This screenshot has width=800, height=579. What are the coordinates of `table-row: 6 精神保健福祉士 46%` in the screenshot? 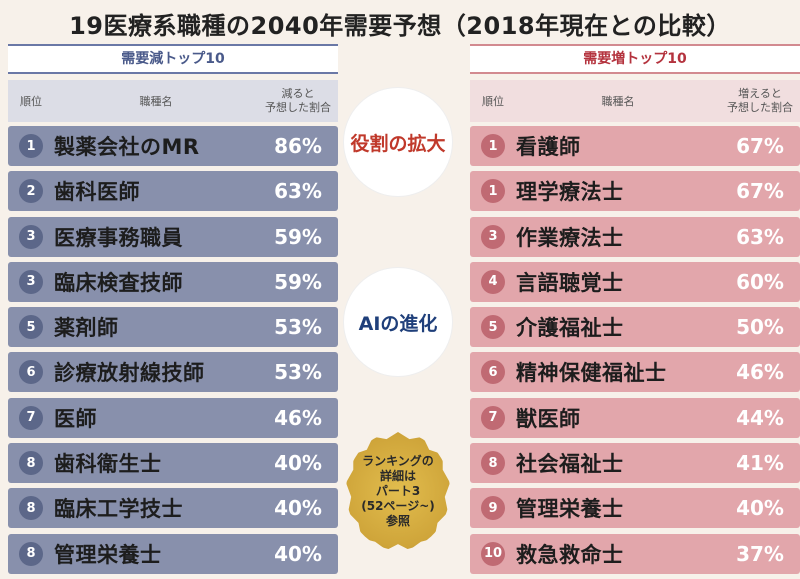 It's located at (635, 372).